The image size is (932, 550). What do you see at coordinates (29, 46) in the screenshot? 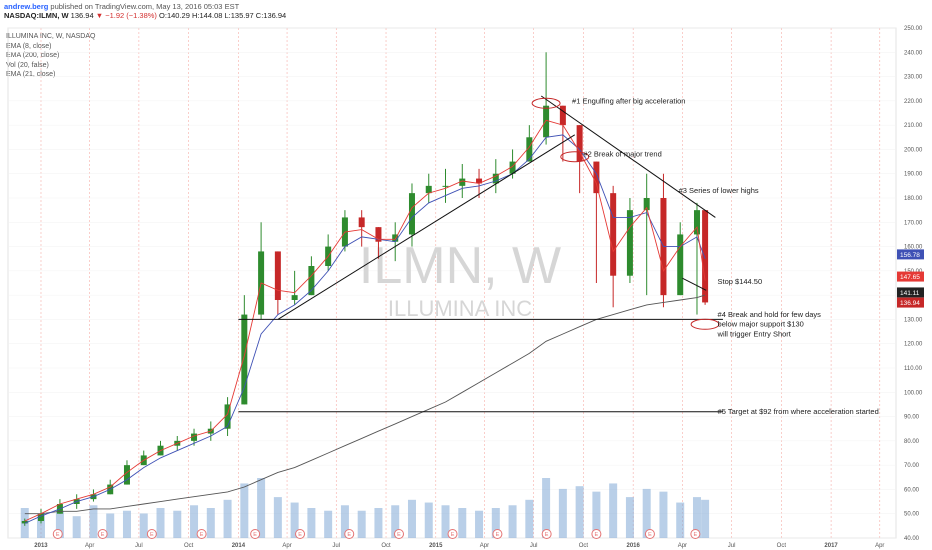
I see `legend-ema8: EMA (8, close)` at bounding box center [29, 46].